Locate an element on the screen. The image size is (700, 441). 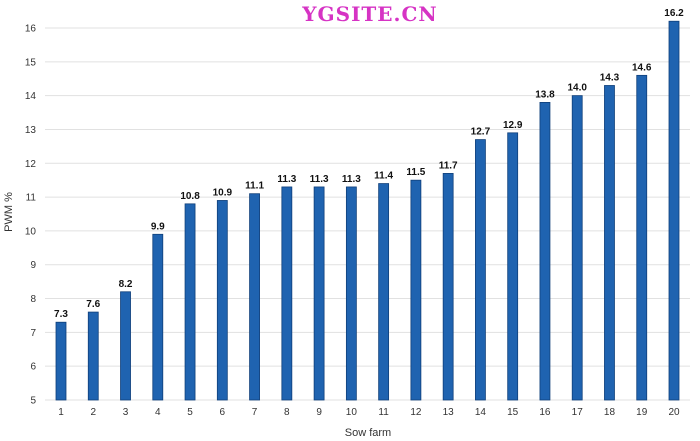
x-tick-label: 16 is located at coordinates (545, 412).